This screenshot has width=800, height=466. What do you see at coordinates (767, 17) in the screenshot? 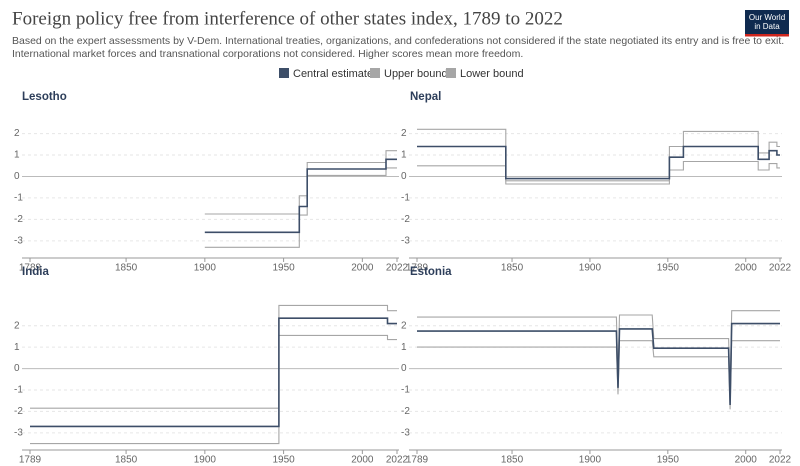
I see `logo-text: Our World` at bounding box center [767, 17].